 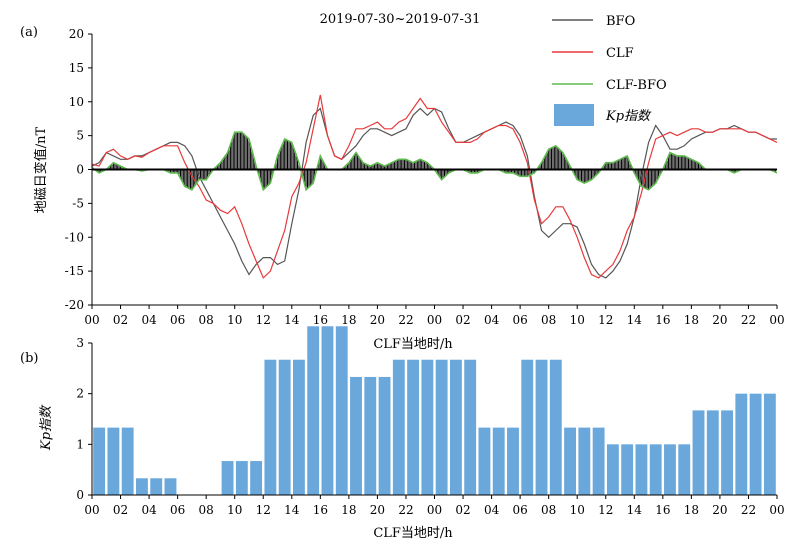 I want to click on panel-b-label: (b), so click(x=29, y=358).